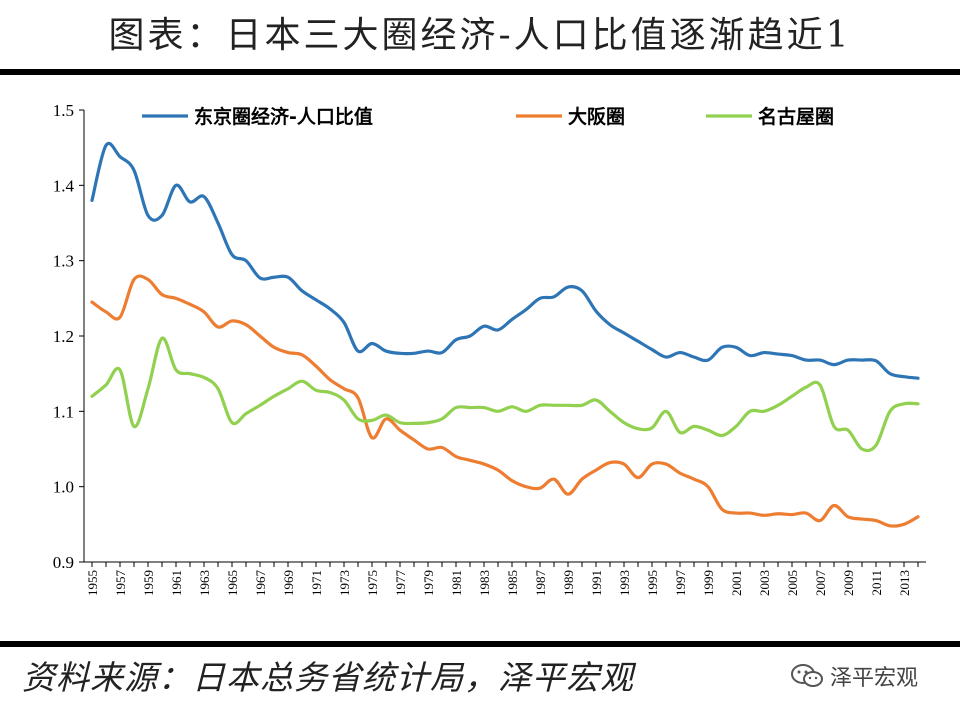 Image resolution: width=960 pixels, height=713 pixels. Describe the element at coordinates (764, 583) in the screenshot. I see `x-tick-label: 2003` at that location.